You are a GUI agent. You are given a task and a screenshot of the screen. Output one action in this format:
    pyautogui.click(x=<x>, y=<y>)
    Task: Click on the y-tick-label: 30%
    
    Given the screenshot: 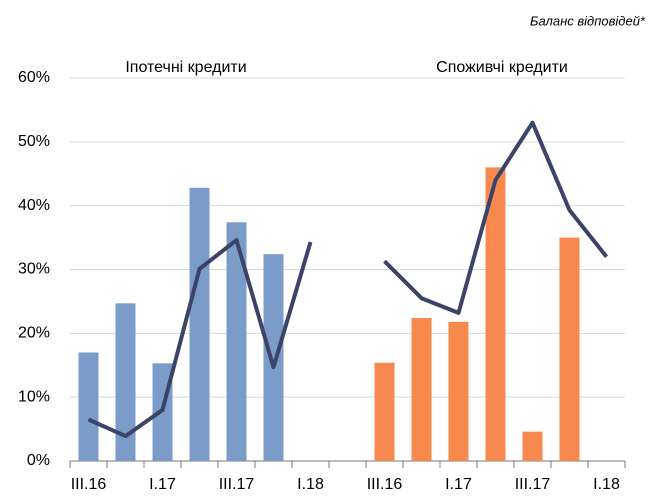 What is the action you would take?
    pyautogui.click(x=34, y=269)
    